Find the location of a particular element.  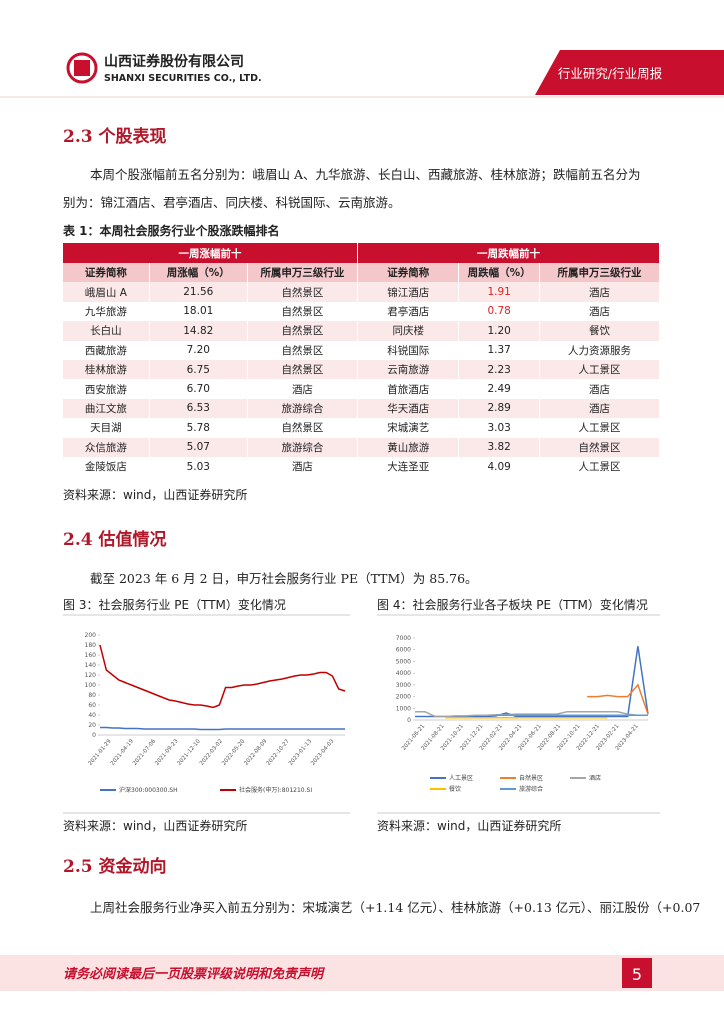

column-header: 证券简称 is located at coordinates (106, 273).